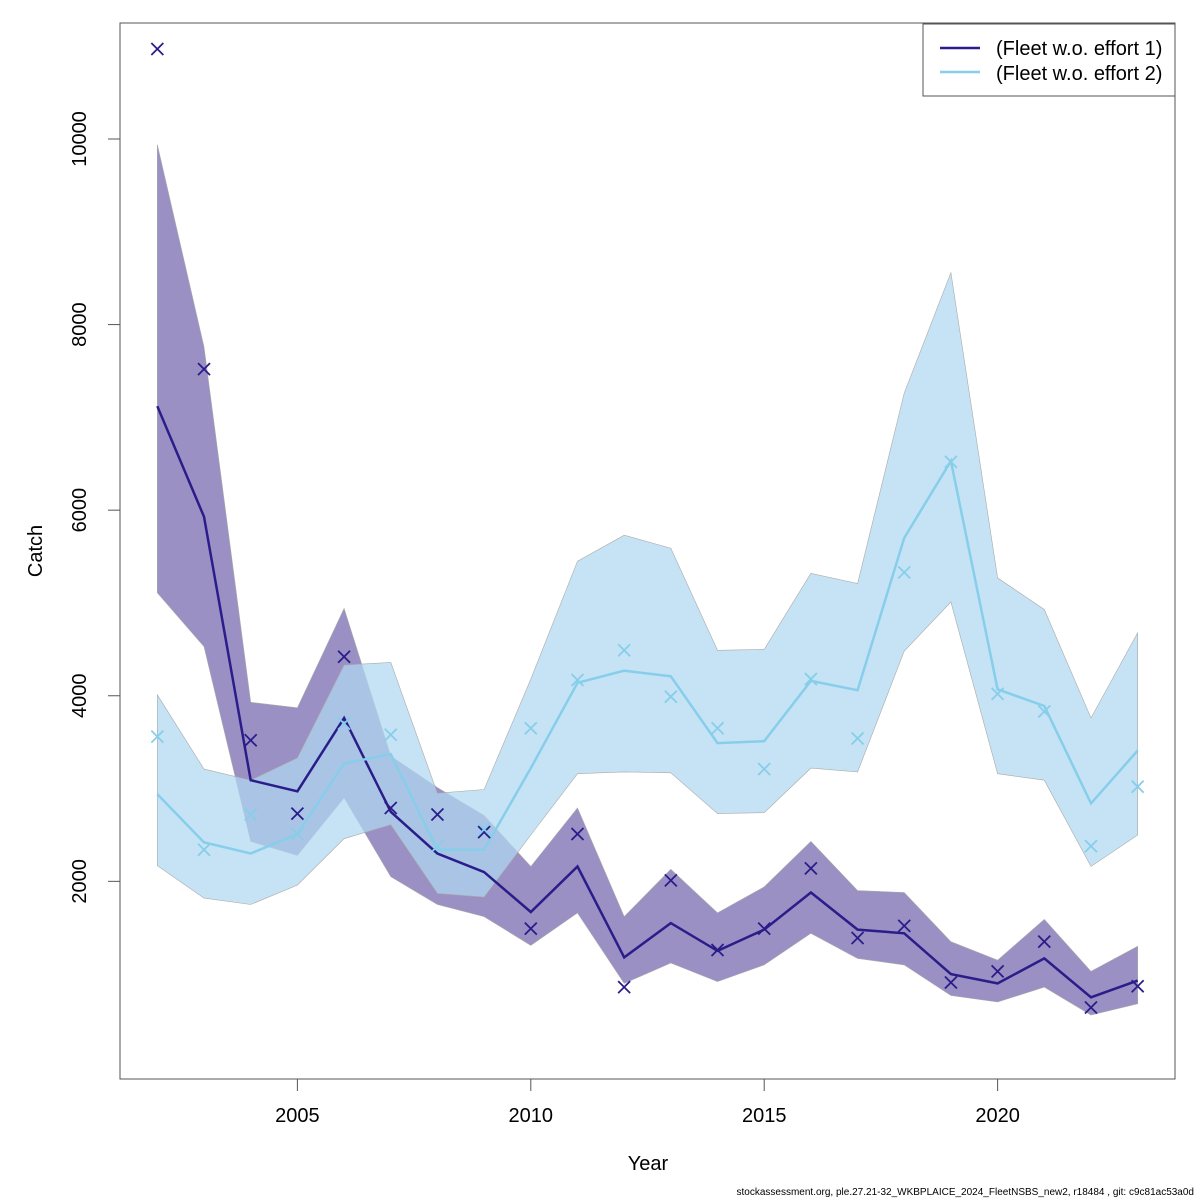  What do you see at coordinates (297, 1116) in the screenshot?
I see `x-tick-label: 2005` at bounding box center [297, 1116].